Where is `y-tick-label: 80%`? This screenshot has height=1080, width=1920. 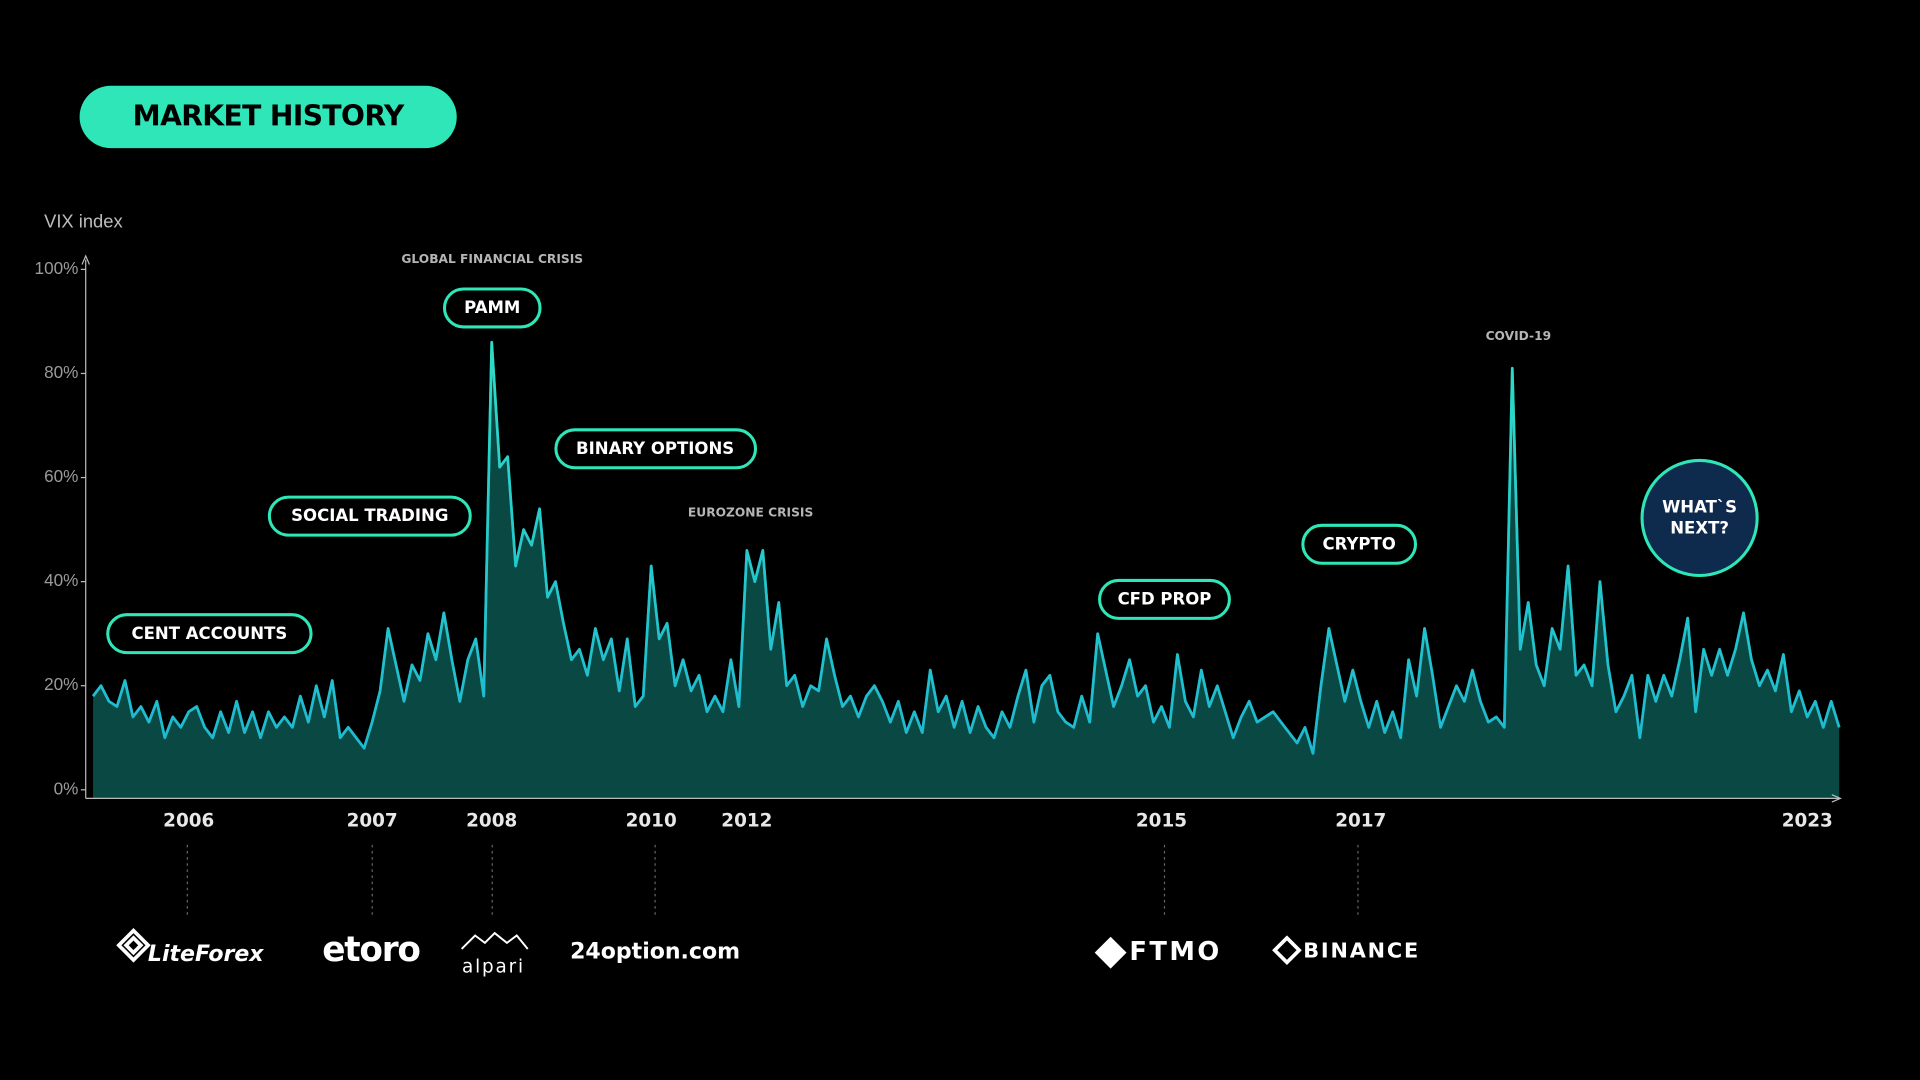 y-tick-label: 80% is located at coordinates (61, 372).